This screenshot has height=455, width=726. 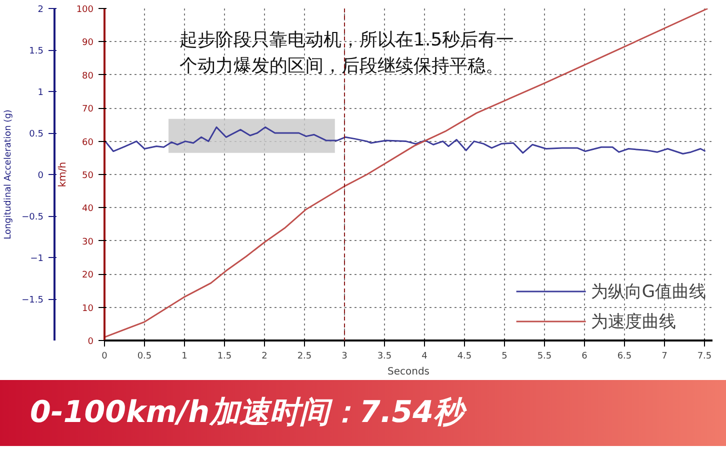 What do you see at coordinates (88, 176) in the screenshot?
I see `y-tick-label: 50` at bounding box center [88, 176].